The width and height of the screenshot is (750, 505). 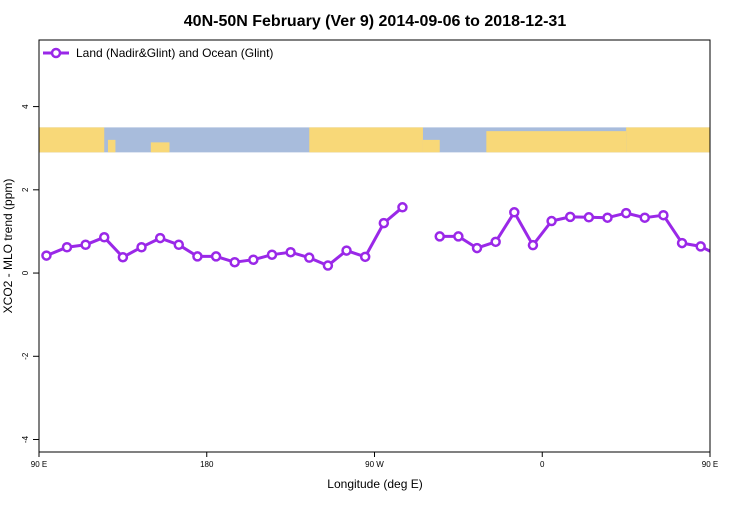 I want to click on legend: Land (Nadir&Glint) and Ocean (Glint), so click(x=158, y=53).